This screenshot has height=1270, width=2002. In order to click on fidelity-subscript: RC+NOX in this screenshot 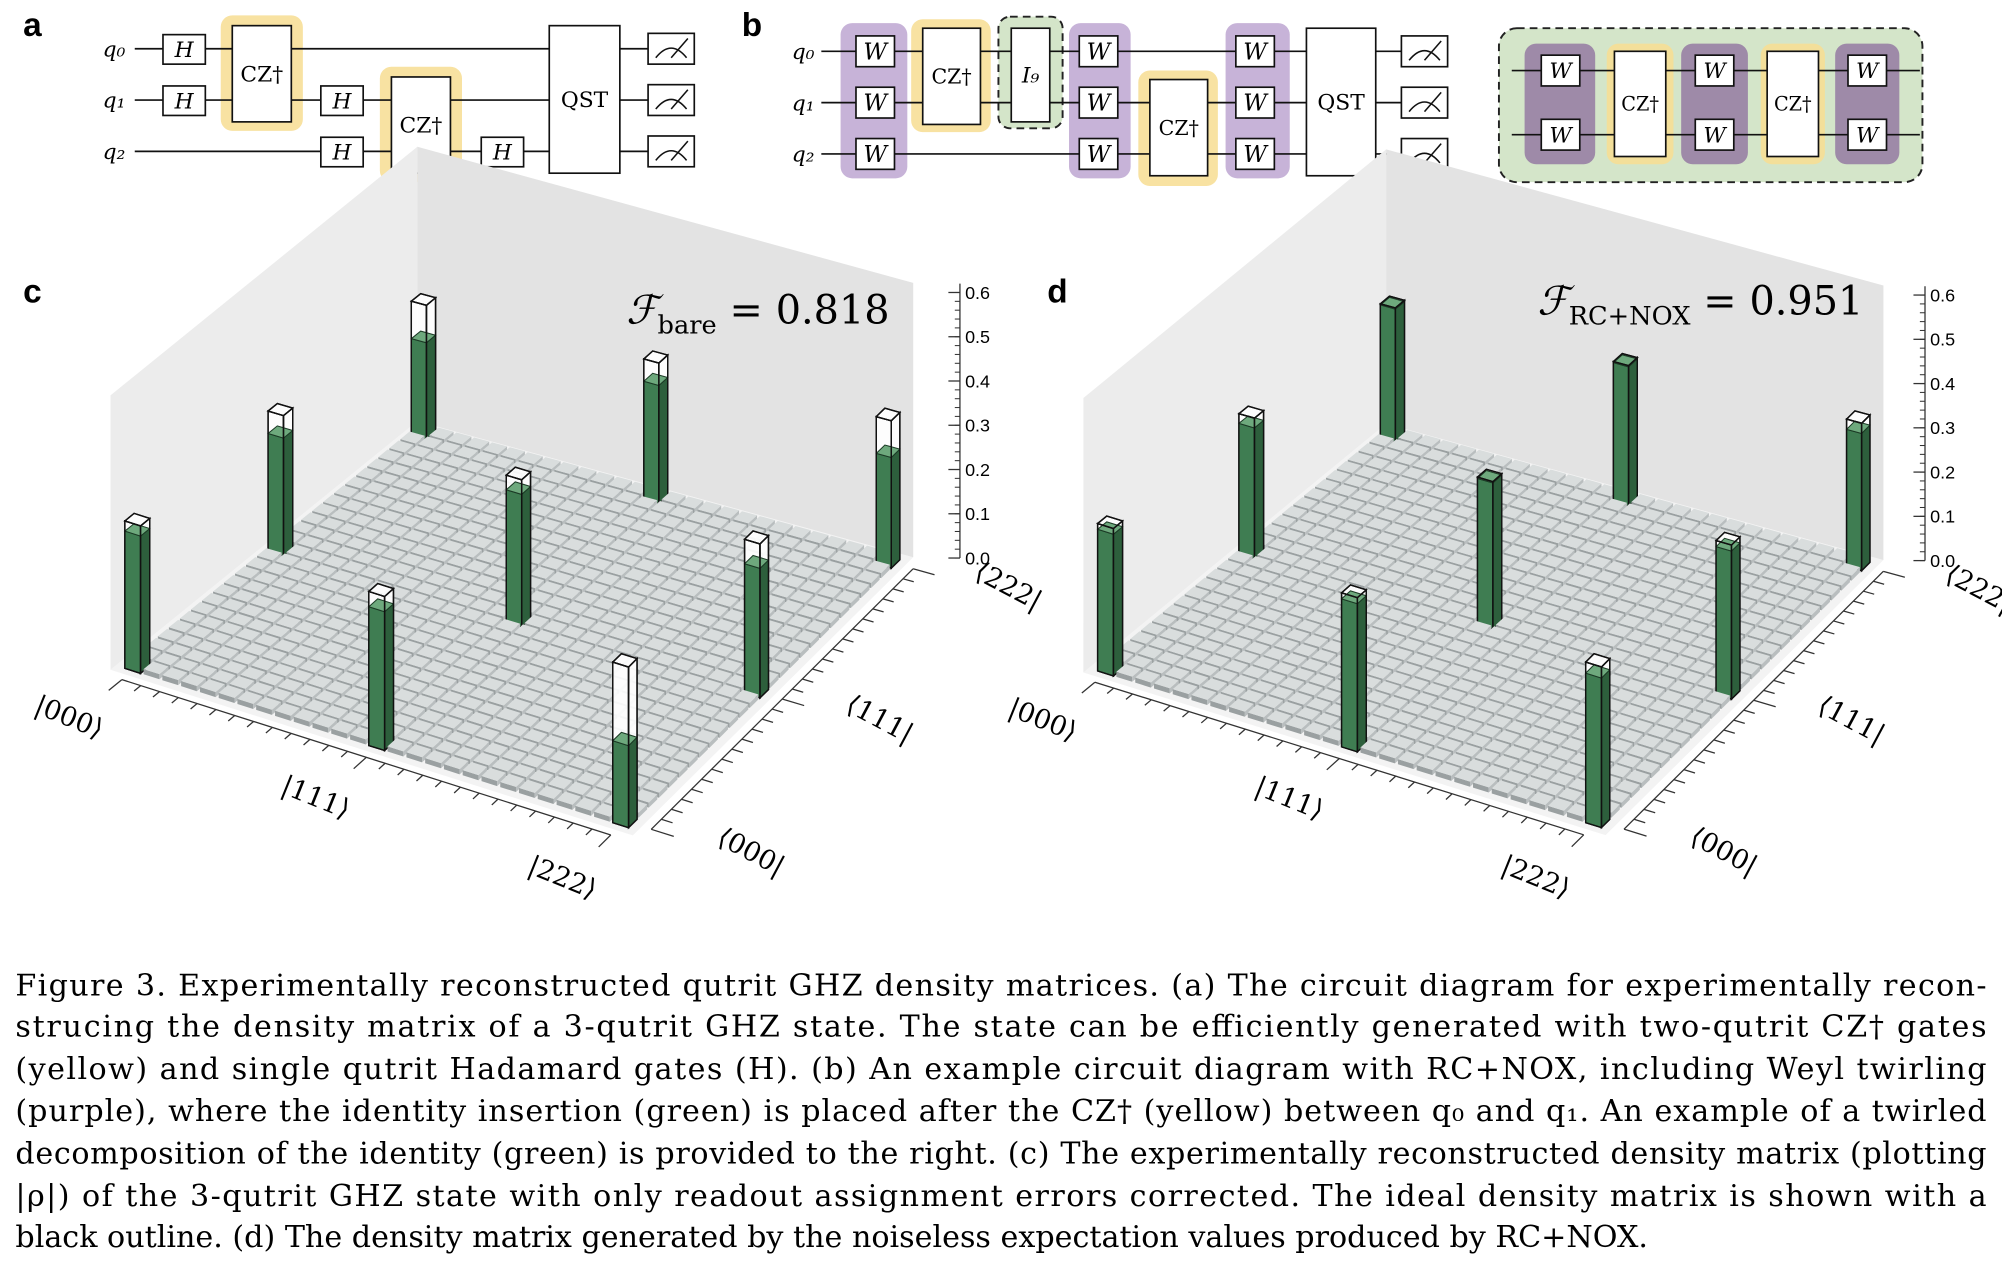, I will do `click(1630, 317)`.